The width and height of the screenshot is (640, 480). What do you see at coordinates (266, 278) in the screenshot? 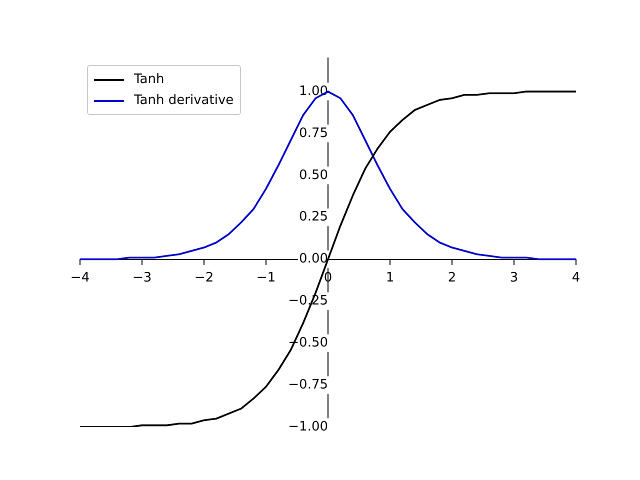
I see `x-tick-label: −1` at bounding box center [266, 278].